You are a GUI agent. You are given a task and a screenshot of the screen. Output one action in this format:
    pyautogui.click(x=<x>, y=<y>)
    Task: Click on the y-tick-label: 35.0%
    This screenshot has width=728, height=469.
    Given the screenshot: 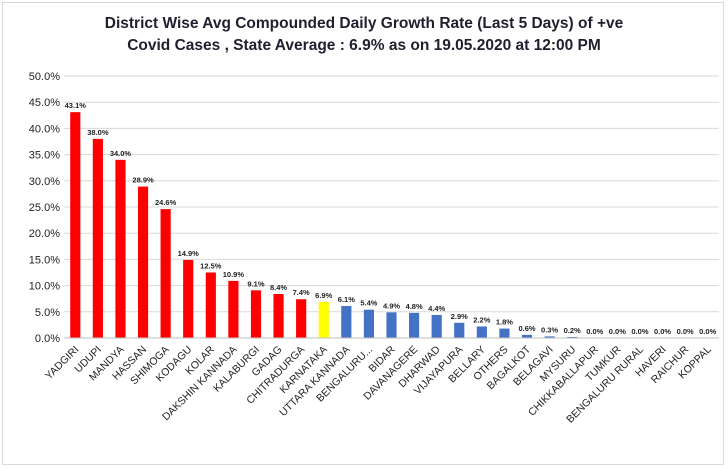 What is the action you would take?
    pyautogui.click(x=44, y=156)
    